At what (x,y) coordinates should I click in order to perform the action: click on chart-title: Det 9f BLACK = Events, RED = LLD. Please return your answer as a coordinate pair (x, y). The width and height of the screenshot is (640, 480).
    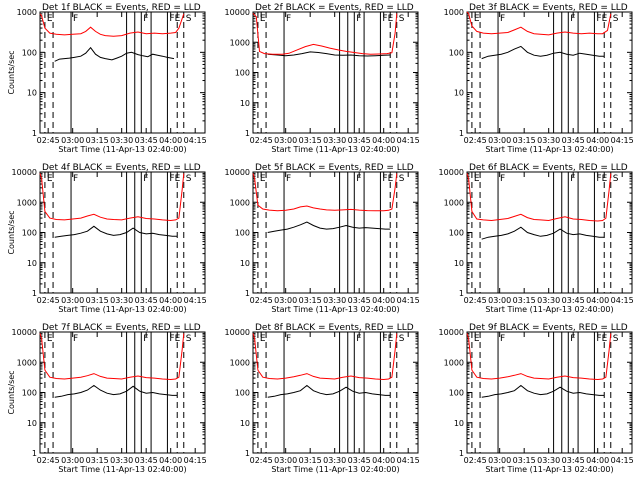
    Looking at the image, I should click on (548, 328).